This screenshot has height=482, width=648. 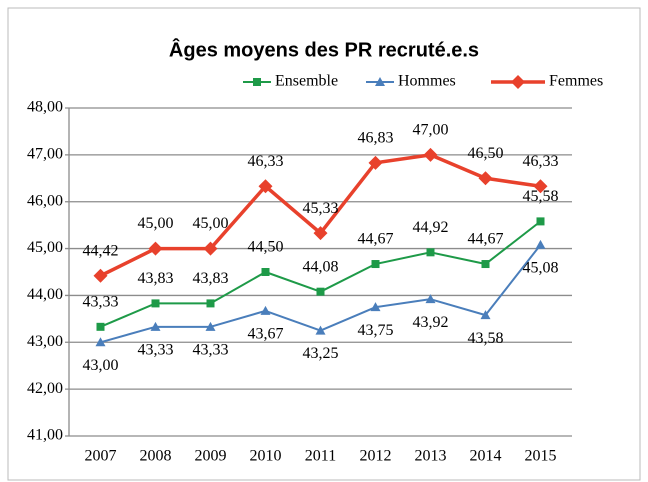 What do you see at coordinates (376, 330) in the screenshot?
I see `data-label: 43,75` at bounding box center [376, 330].